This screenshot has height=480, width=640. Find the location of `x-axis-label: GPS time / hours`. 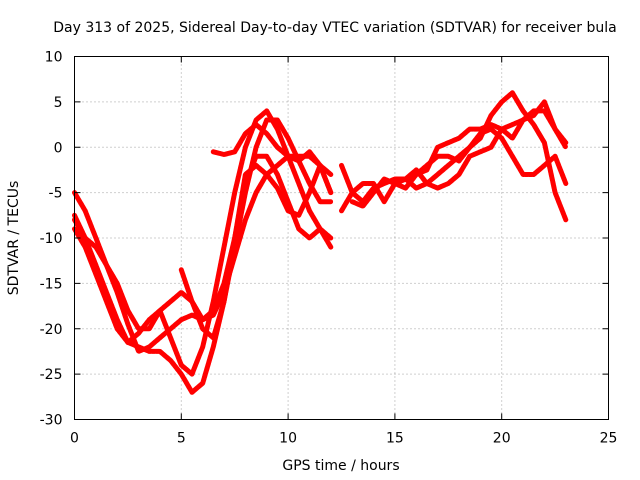

x-axis-label: GPS time / hours is located at coordinates (340, 466).